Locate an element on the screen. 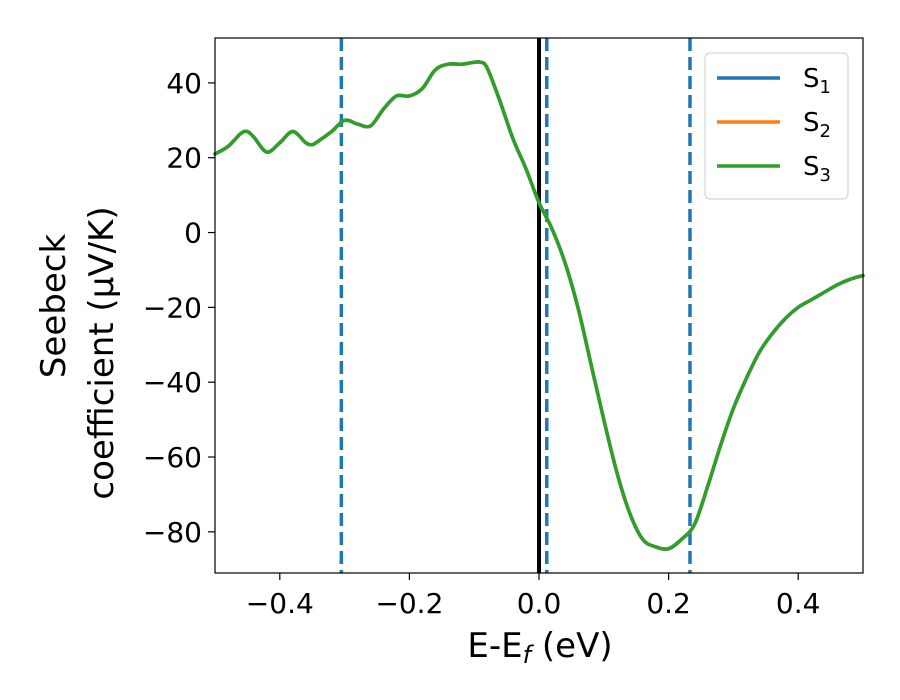  legend-label-3: S3 is located at coordinates (817, 169).